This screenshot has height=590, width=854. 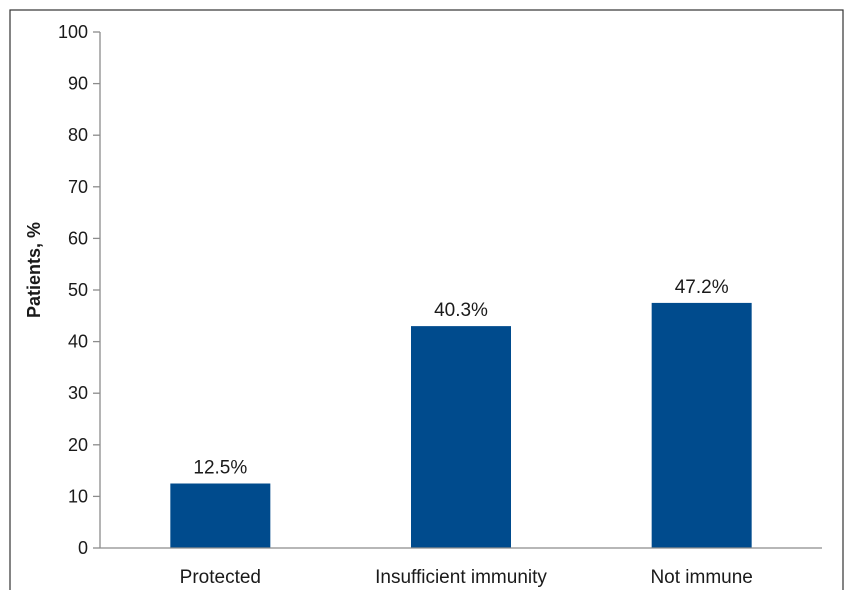 What do you see at coordinates (34, 270) in the screenshot?
I see `y-axis-title: Patients, %` at bounding box center [34, 270].